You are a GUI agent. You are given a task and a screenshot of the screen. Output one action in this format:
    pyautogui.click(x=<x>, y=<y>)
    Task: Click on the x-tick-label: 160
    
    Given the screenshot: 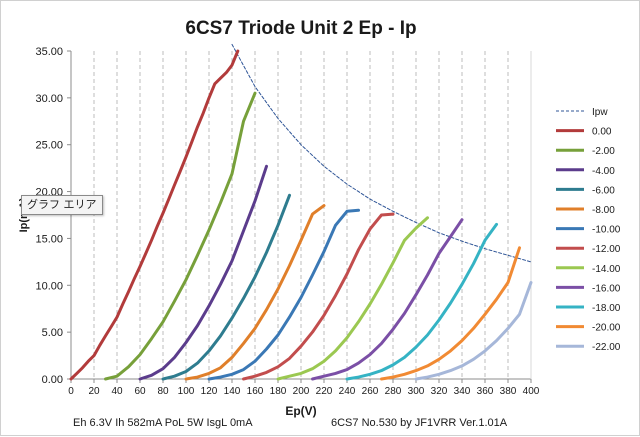 What is the action you would take?
    pyautogui.click(x=255, y=391)
    